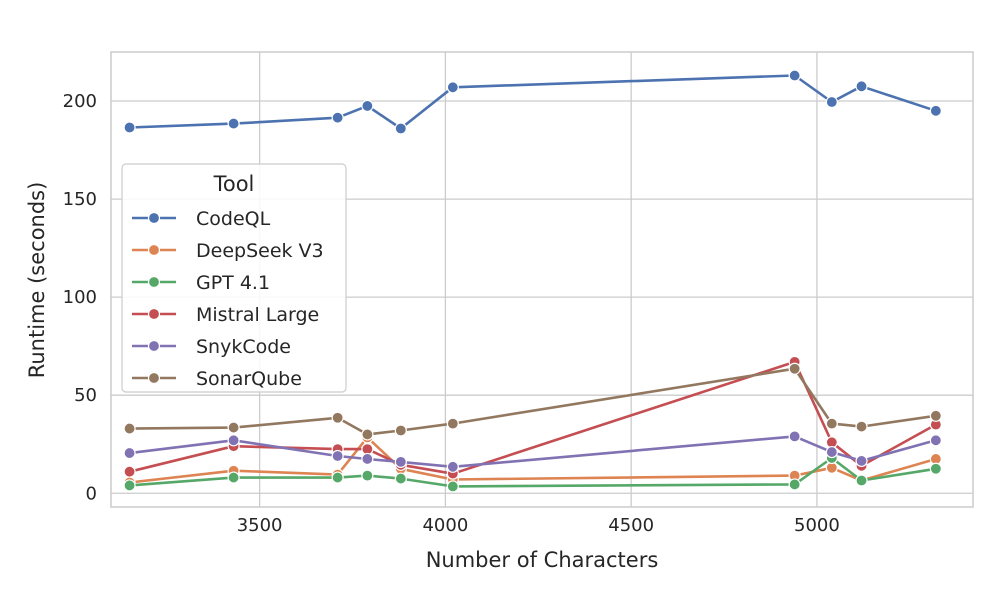 The image size is (1000, 600). What do you see at coordinates (260, 525) in the screenshot?
I see `x-tick-label: 3500` at bounding box center [260, 525].